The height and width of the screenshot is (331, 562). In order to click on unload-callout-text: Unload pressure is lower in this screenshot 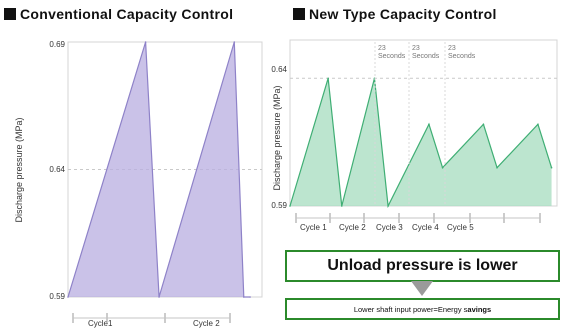, I will do `click(422, 265)`.